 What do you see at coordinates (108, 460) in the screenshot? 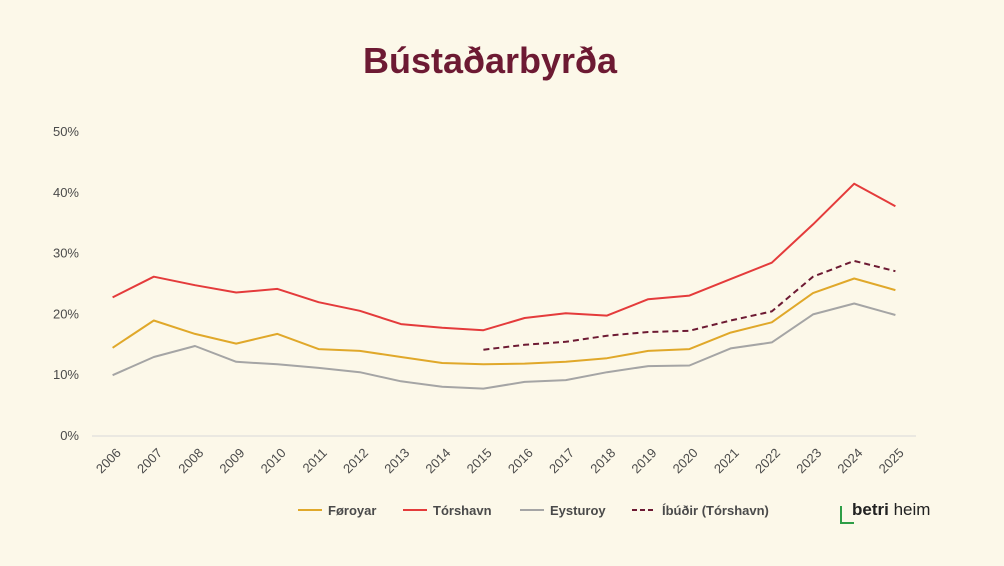
I see `x-tick-label: 2006` at bounding box center [108, 460].